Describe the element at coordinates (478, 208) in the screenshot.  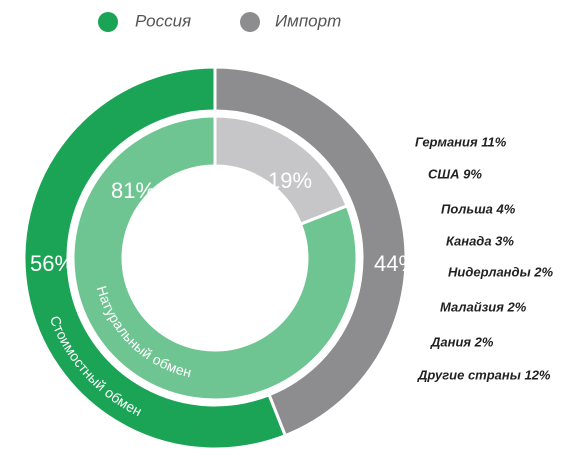
I see `annotation: Польша 4%` at that location.